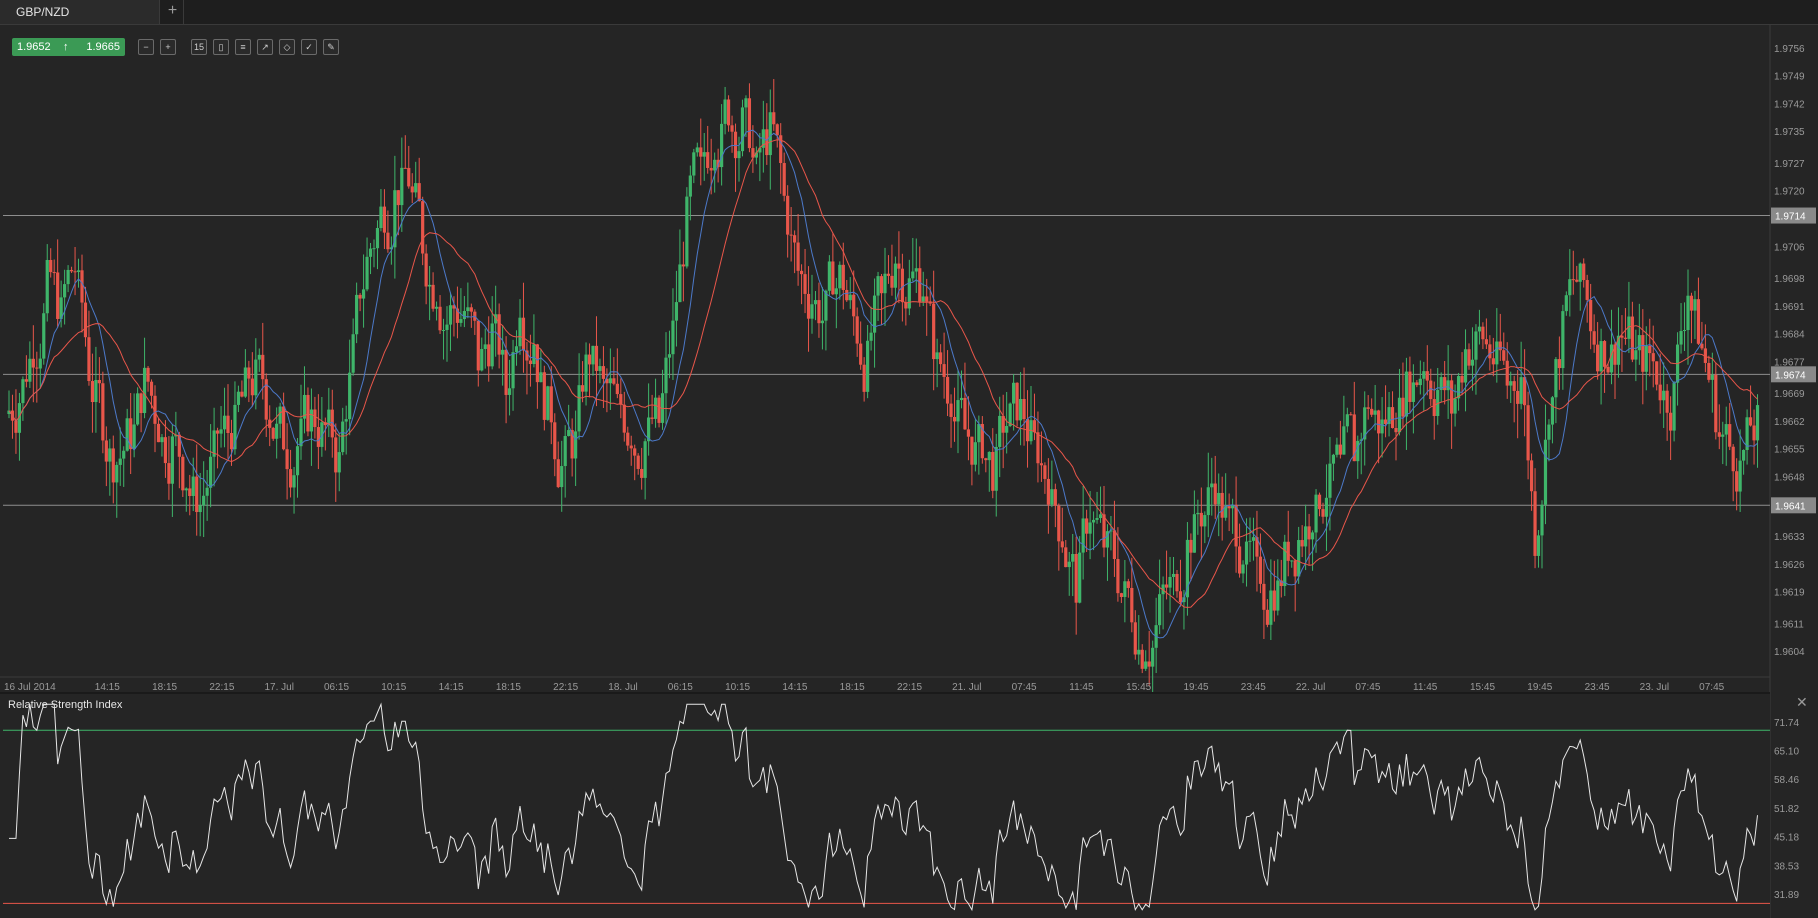 Image resolution: width=1818 pixels, height=918 pixels. I want to click on indicators-icon: ≡, so click(243, 47).